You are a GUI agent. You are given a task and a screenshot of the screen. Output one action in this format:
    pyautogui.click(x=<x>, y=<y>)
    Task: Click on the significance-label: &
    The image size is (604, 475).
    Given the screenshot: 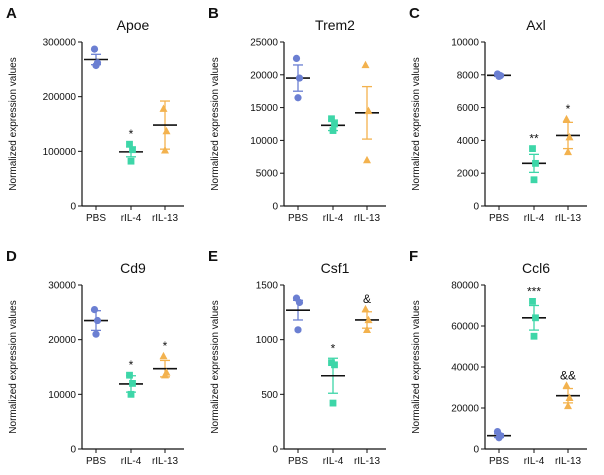 What is the action you would take?
    pyautogui.click(x=367, y=299)
    